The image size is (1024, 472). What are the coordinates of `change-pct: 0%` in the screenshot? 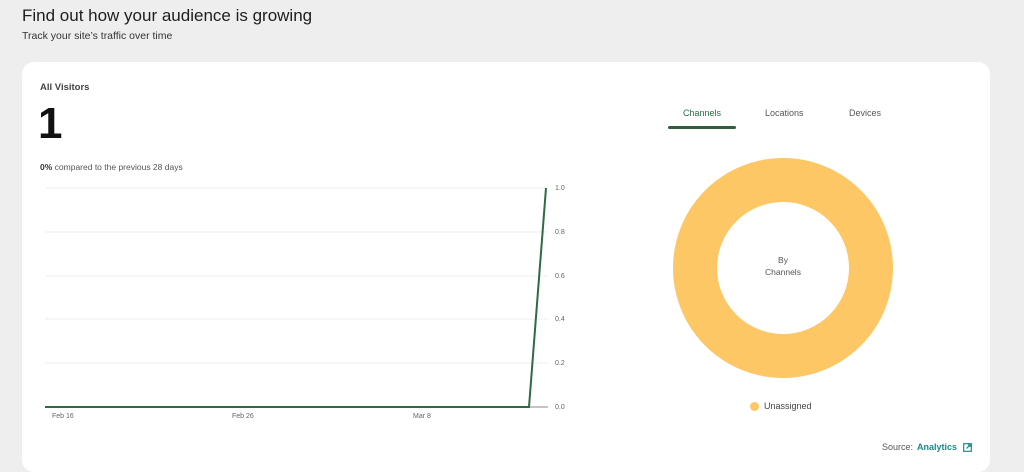 It's located at (46, 167).